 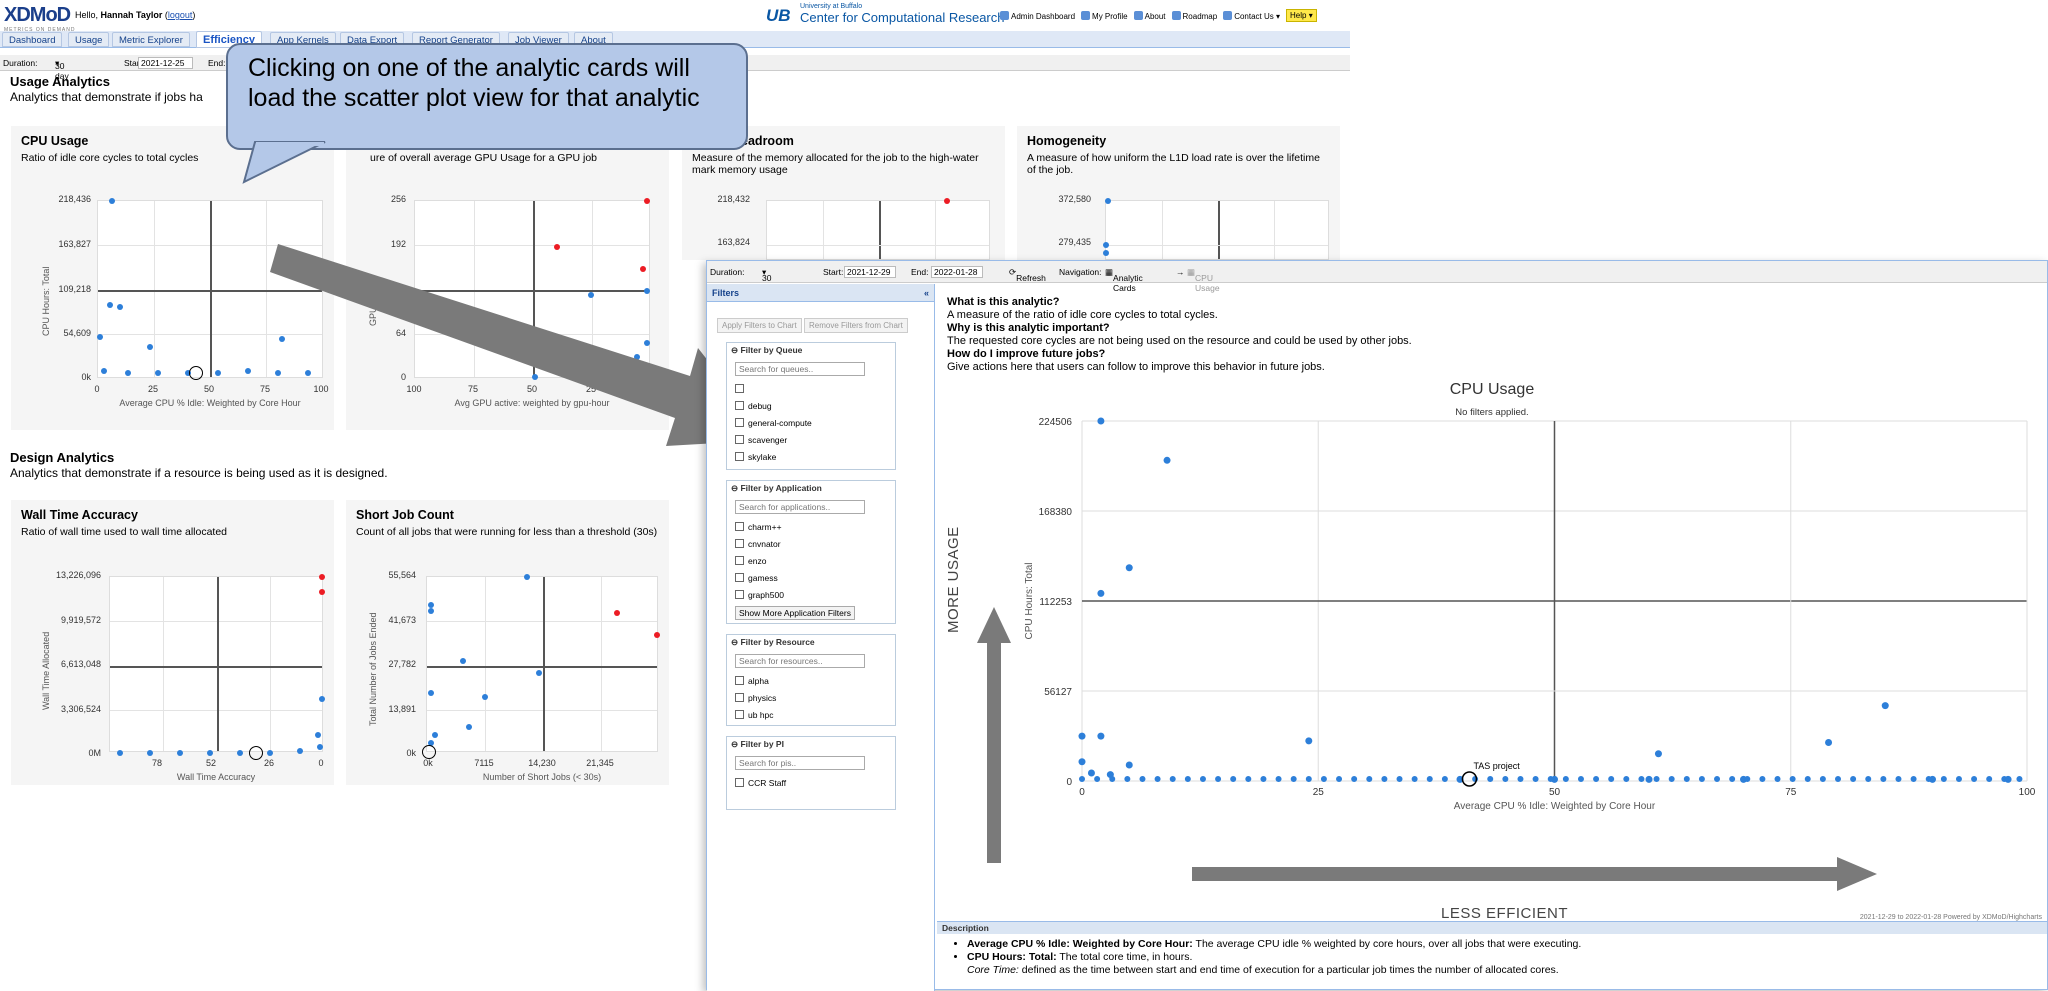 I want to click on collapse-icon: «, so click(x=926, y=293).